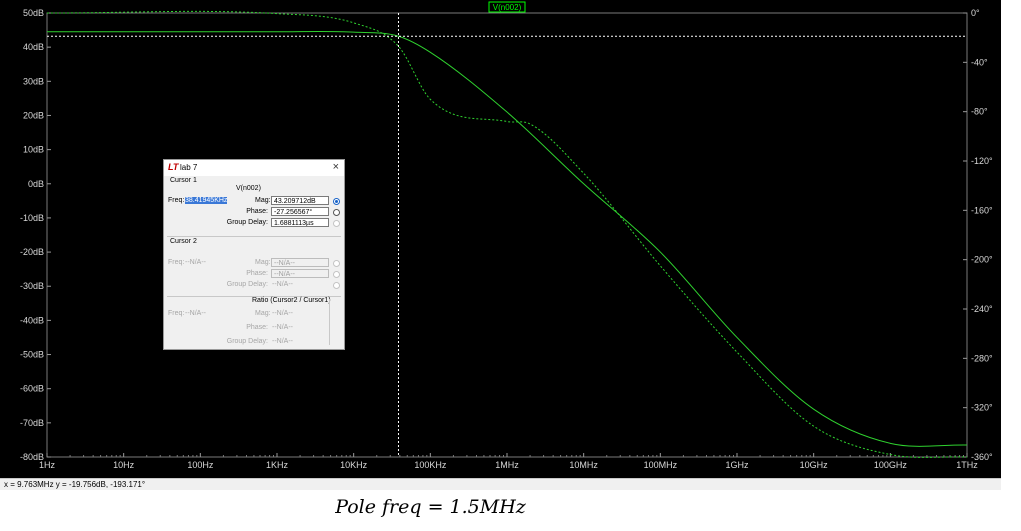  I want to click on left-axis-tick-label: -40dB, so click(32, 320).